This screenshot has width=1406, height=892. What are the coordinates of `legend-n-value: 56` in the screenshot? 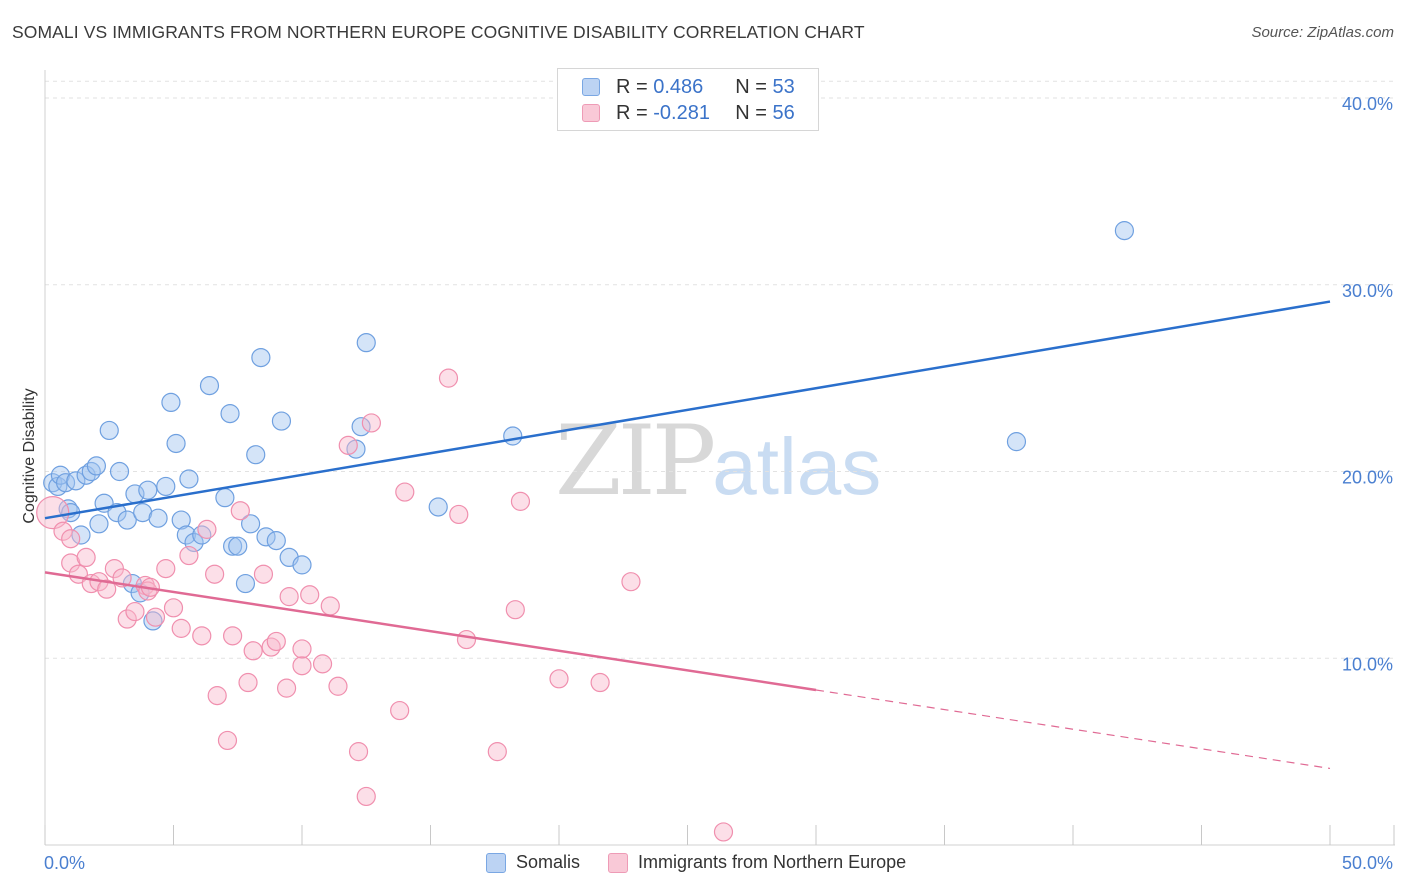 It's located at (783, 112).